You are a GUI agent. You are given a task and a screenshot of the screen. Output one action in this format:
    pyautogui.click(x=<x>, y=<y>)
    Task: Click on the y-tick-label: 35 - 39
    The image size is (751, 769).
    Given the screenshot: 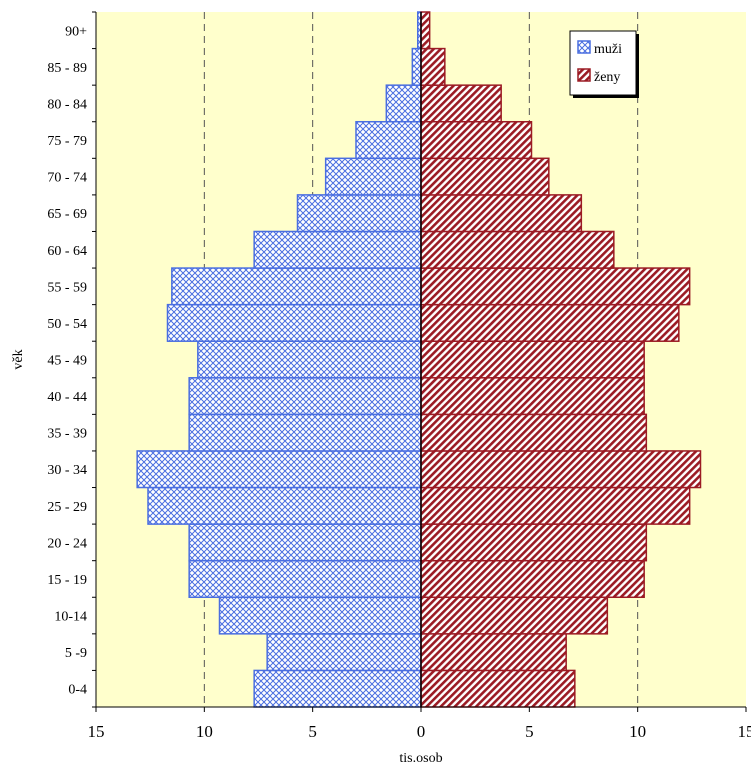 What is the action you would take?
    pyautogui.click(x=67, y=434)
    